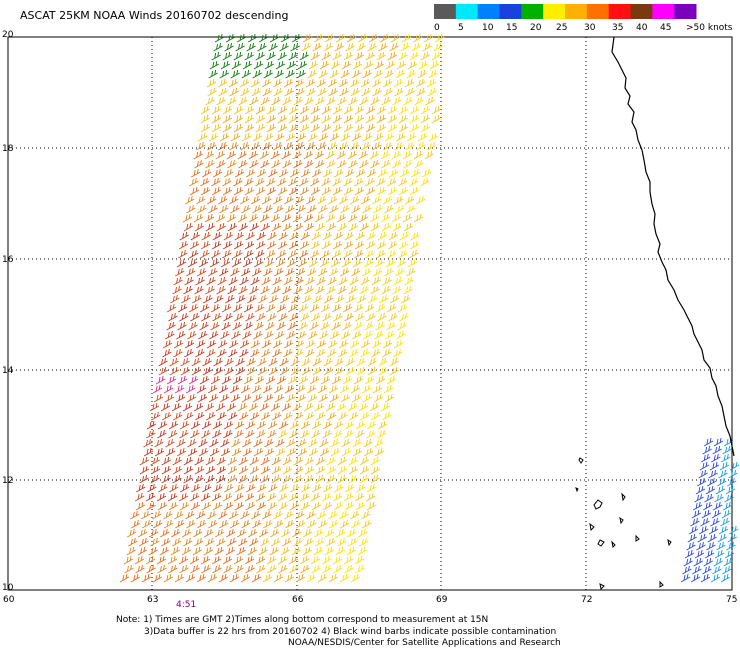 The height and width of the screenshot is (654, 740). What do you see at coordinates (602, 587) in the screenshot?
I see `island` at bounding box center [602, 587].